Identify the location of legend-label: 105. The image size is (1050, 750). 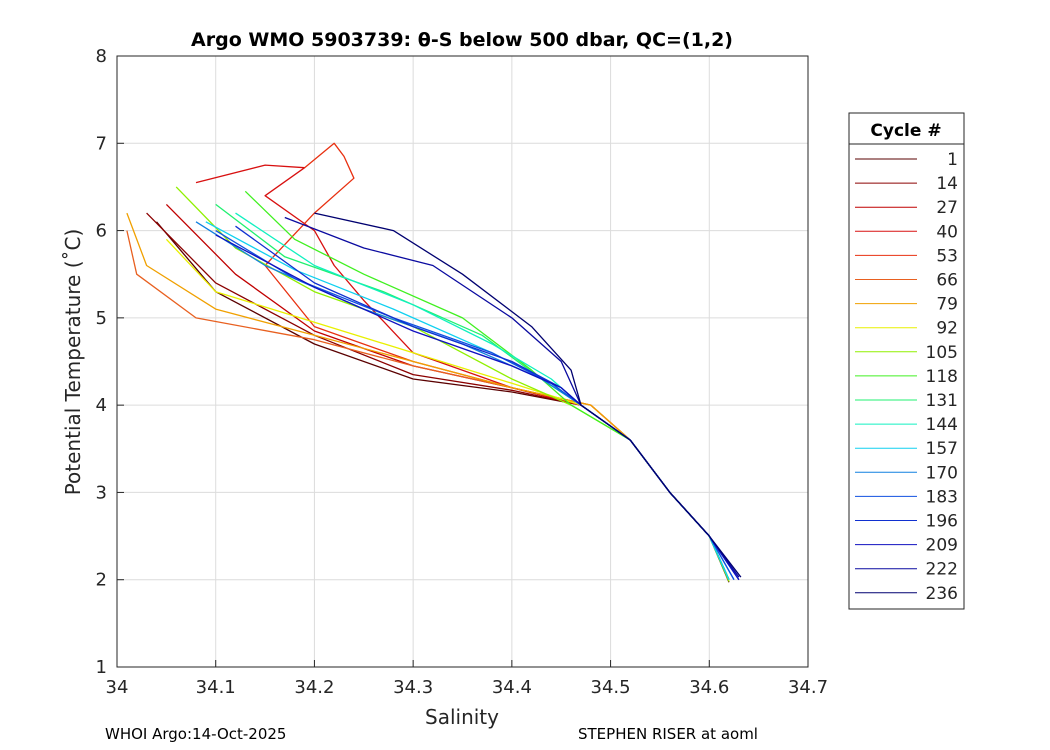
(942, 353).